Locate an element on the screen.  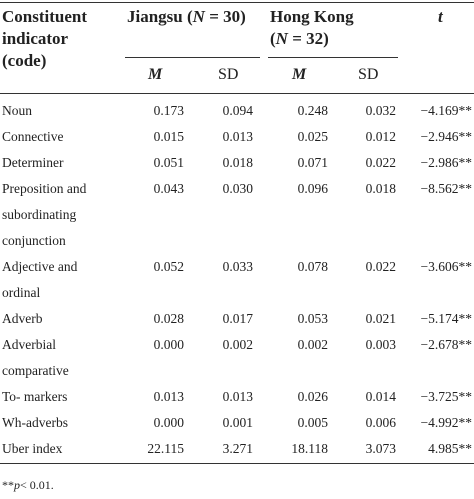
subheader-hongkong-sd: SD is located at coordinates (368, 74).